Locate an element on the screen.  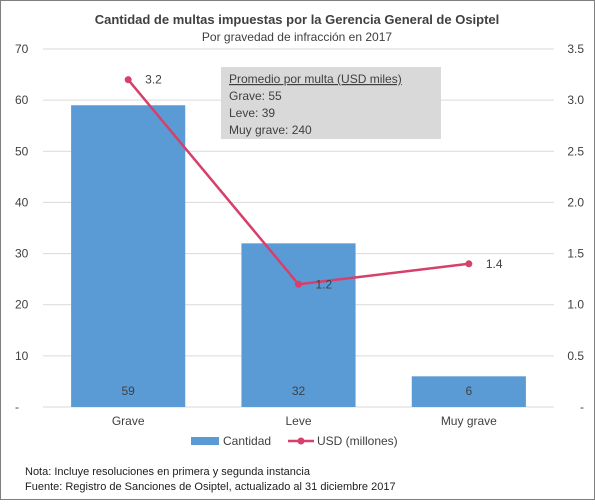
info-box-background is located at coordinates (331, 103).